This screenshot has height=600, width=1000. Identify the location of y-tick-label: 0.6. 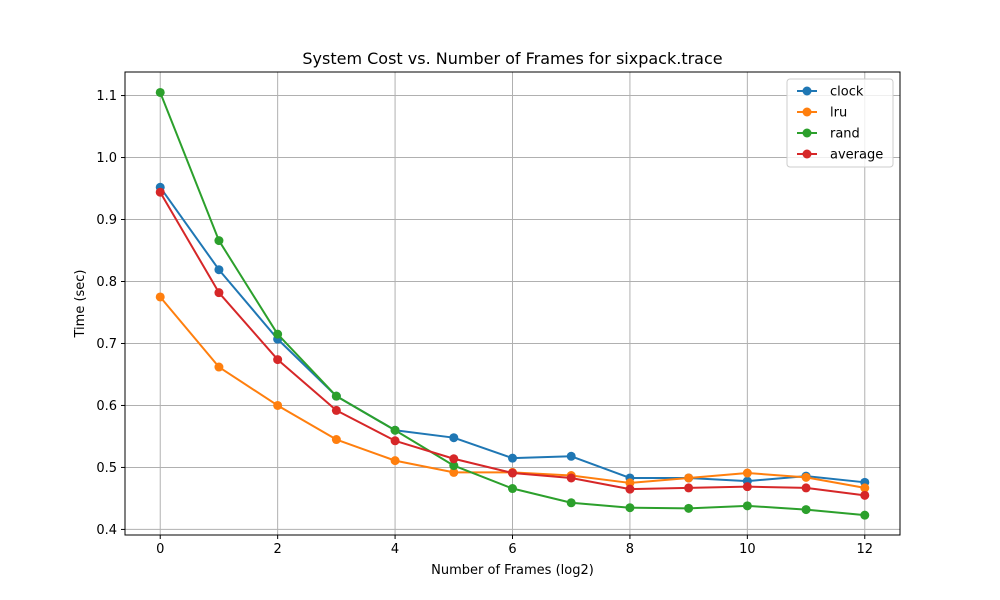
(106, 406).